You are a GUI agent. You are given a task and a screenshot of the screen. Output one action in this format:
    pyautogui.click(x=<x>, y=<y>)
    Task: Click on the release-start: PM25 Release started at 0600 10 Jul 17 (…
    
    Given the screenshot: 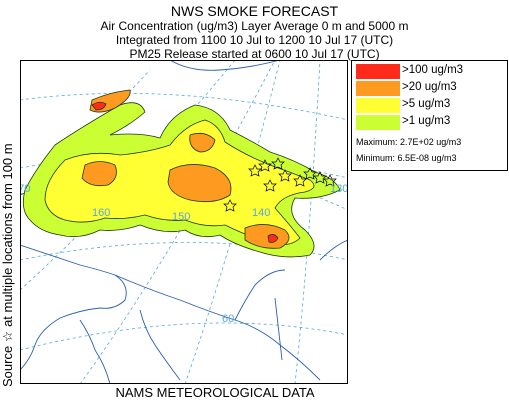 What is the action you would take?
    pyautogui.click(x=254, y=54)
    